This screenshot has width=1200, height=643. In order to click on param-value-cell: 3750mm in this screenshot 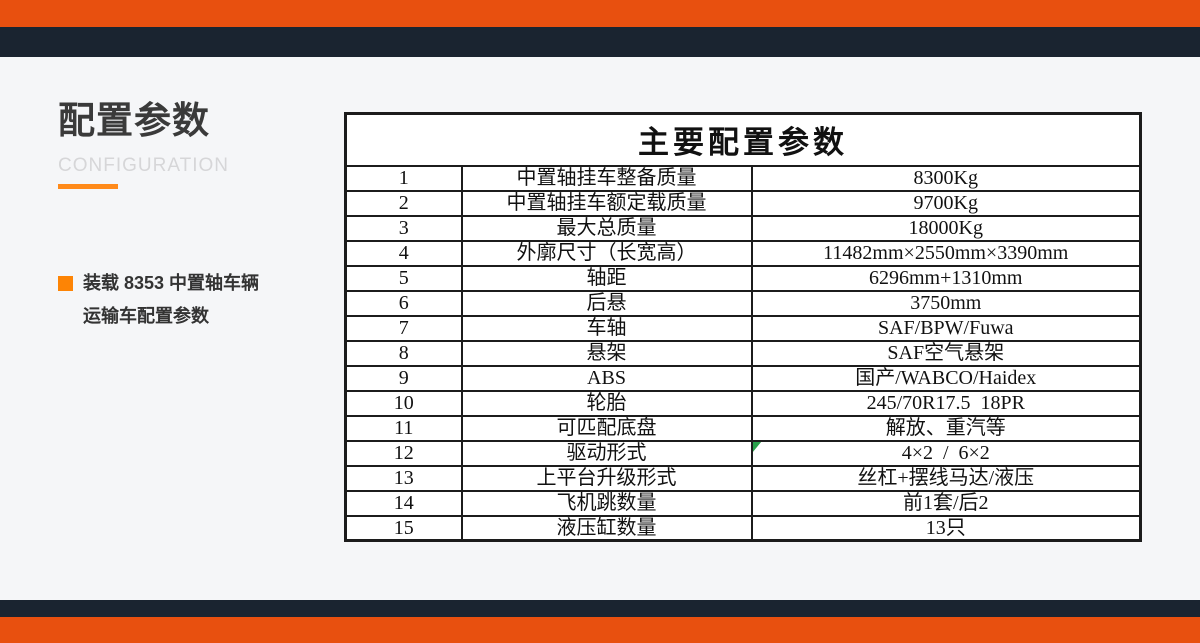, I will do `click(946, 303)`.